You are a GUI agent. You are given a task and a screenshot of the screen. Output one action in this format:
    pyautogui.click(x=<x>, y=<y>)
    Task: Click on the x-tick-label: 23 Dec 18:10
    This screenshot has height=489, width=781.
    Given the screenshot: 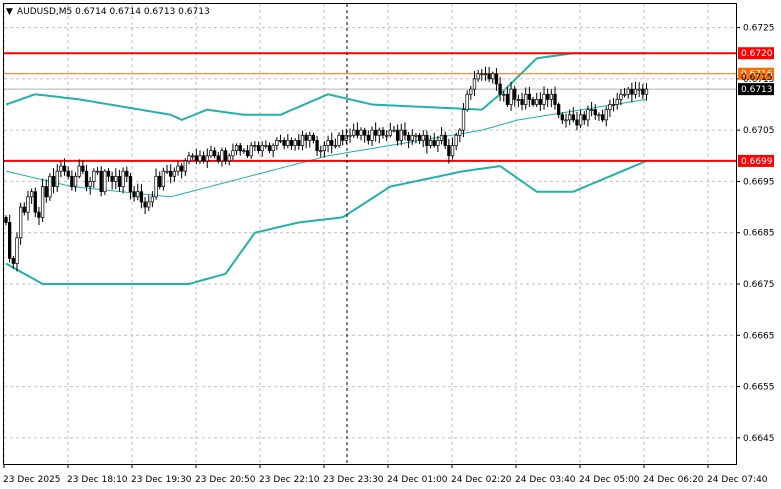 What is the action you would take?
    pyautogui.click(x=97, y=480)
    